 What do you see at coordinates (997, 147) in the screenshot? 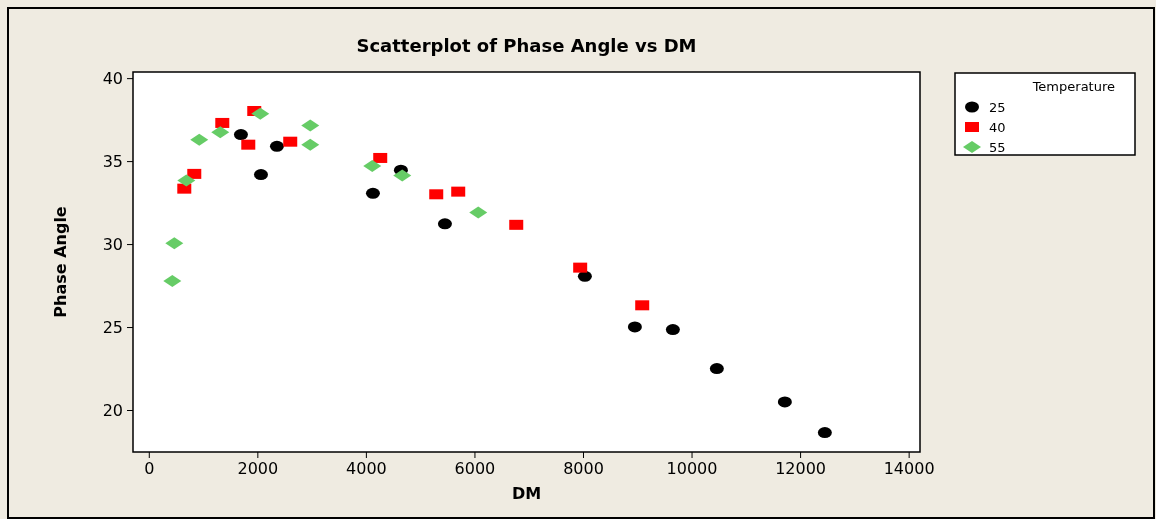
I see `legend-label: 55` at bounding box center [997, 147].